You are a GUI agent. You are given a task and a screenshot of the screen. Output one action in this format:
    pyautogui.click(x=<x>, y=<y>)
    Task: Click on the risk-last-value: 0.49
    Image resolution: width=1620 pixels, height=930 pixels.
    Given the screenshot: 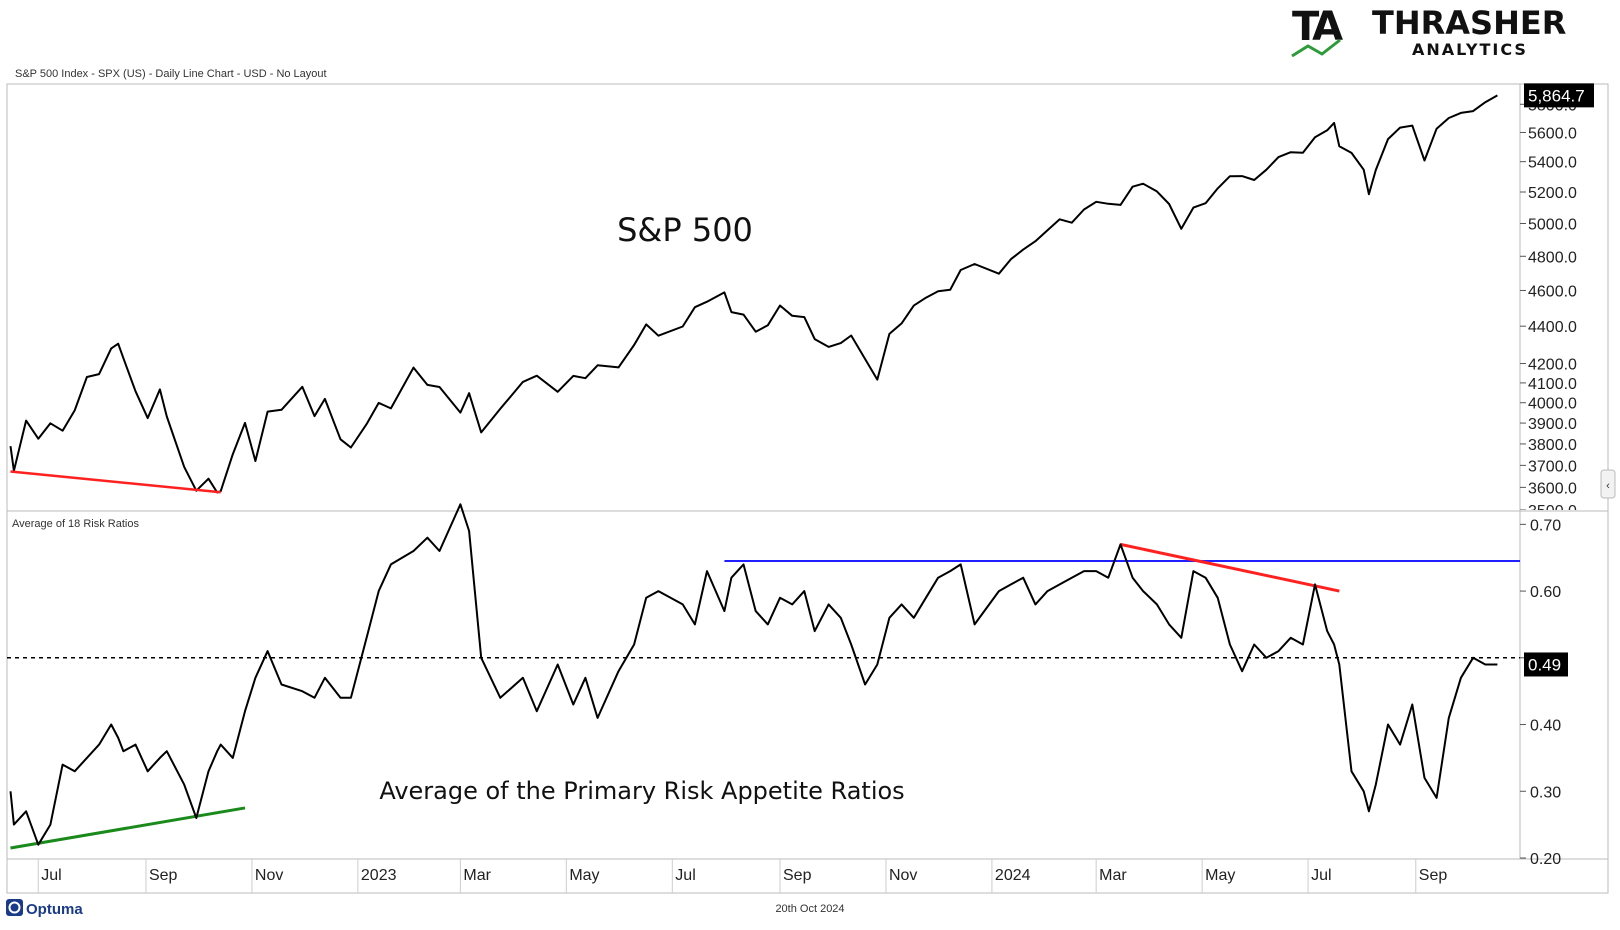 What is the action you would take?
    pyautogui.click(x=1544, y=664)
    